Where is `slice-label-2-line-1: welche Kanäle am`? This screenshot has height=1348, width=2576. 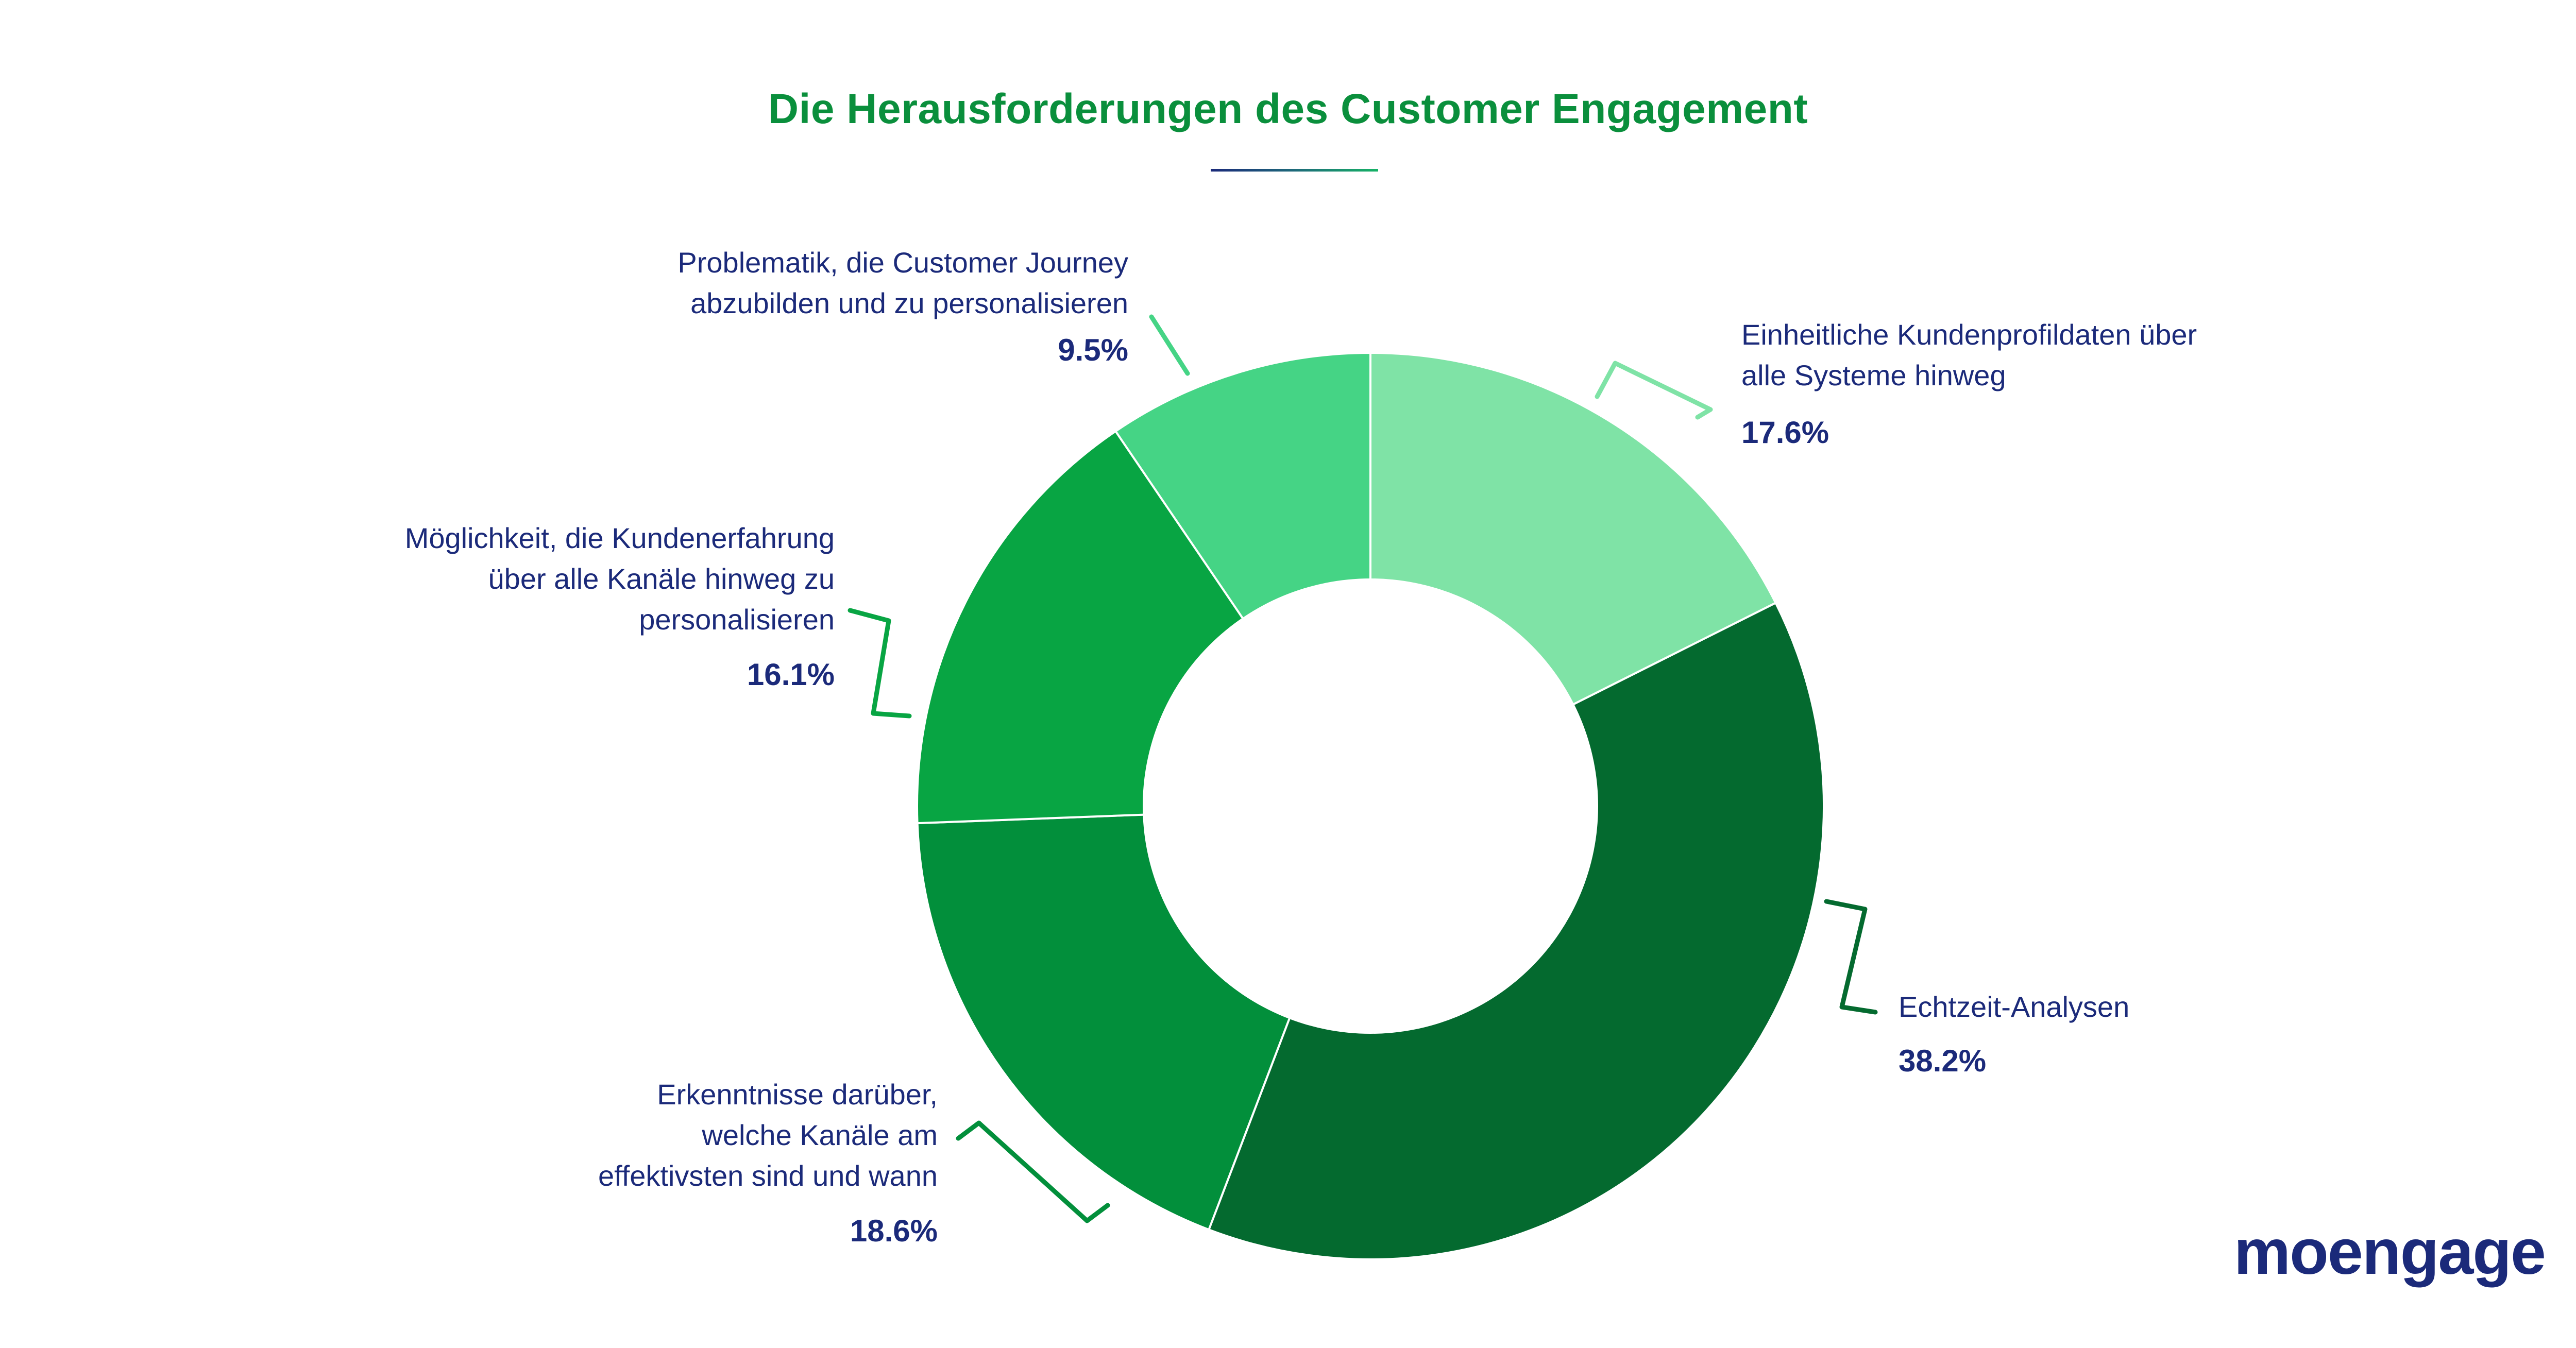 slice-label-2-line-1: welche Kanäle am is located at coordinates (820, 1135).